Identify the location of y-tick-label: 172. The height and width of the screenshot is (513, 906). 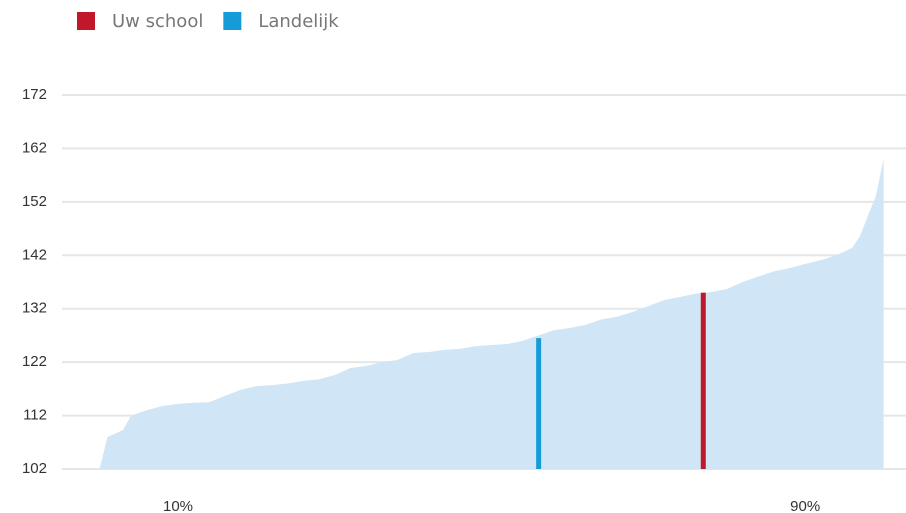
(34, 94).